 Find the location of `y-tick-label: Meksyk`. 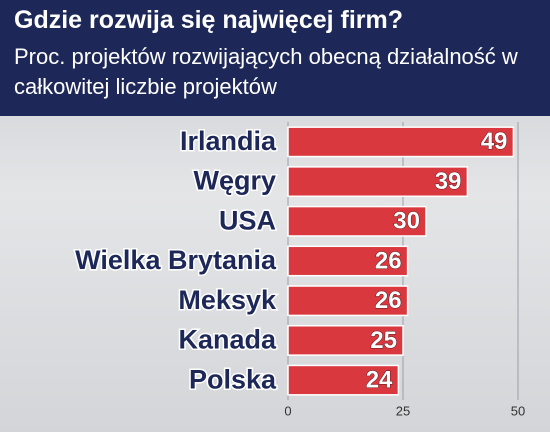

y-tick-label: Meksyk is located at coordinates (227, 300).